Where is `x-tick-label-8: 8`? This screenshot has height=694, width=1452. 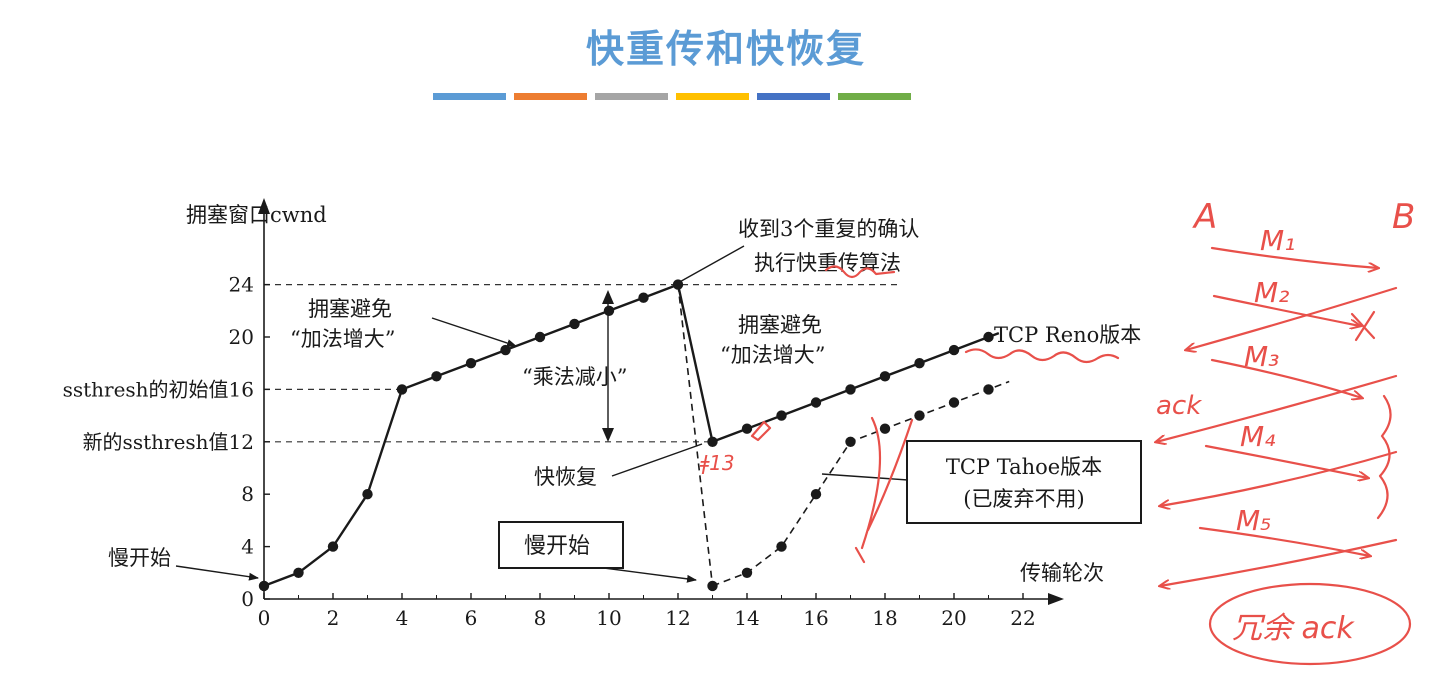
x-tick-label-8: 8 is located at coordinates (540, 618).